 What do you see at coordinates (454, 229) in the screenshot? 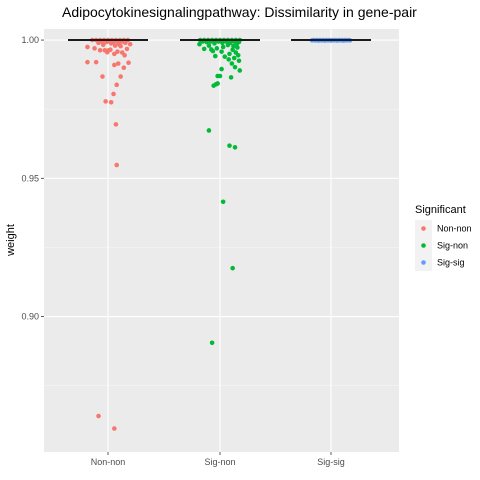
I see `legend-label: Non-non` at bounding box center [454, 229].